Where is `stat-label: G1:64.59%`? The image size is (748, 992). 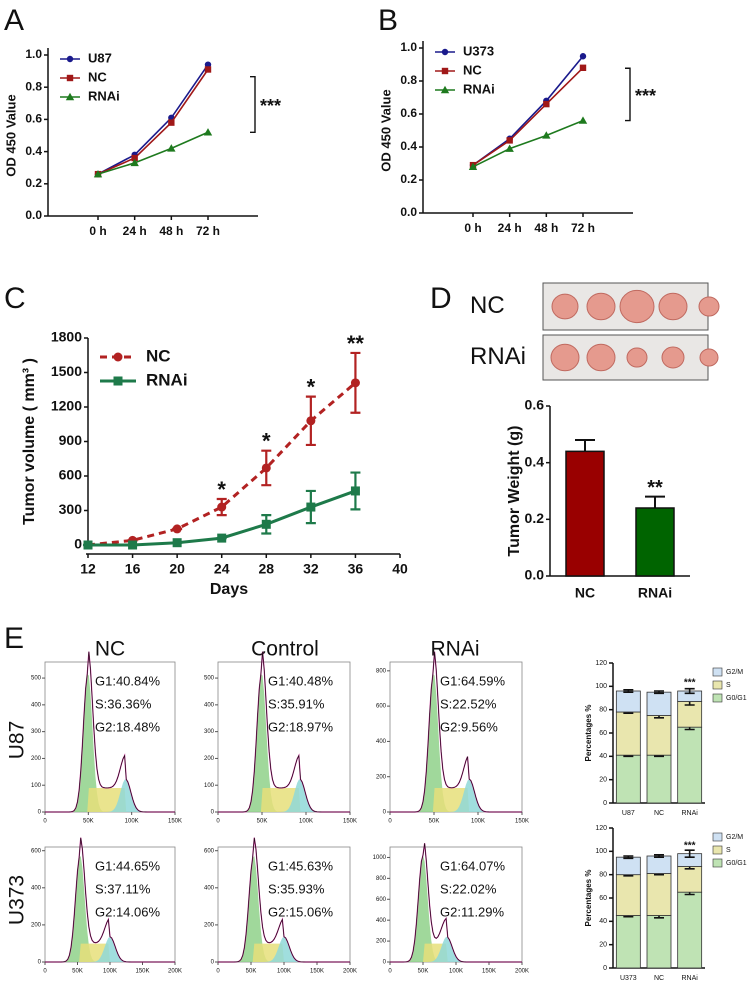 stat-label: G1:64.59% is located at coordinates (472, 680).